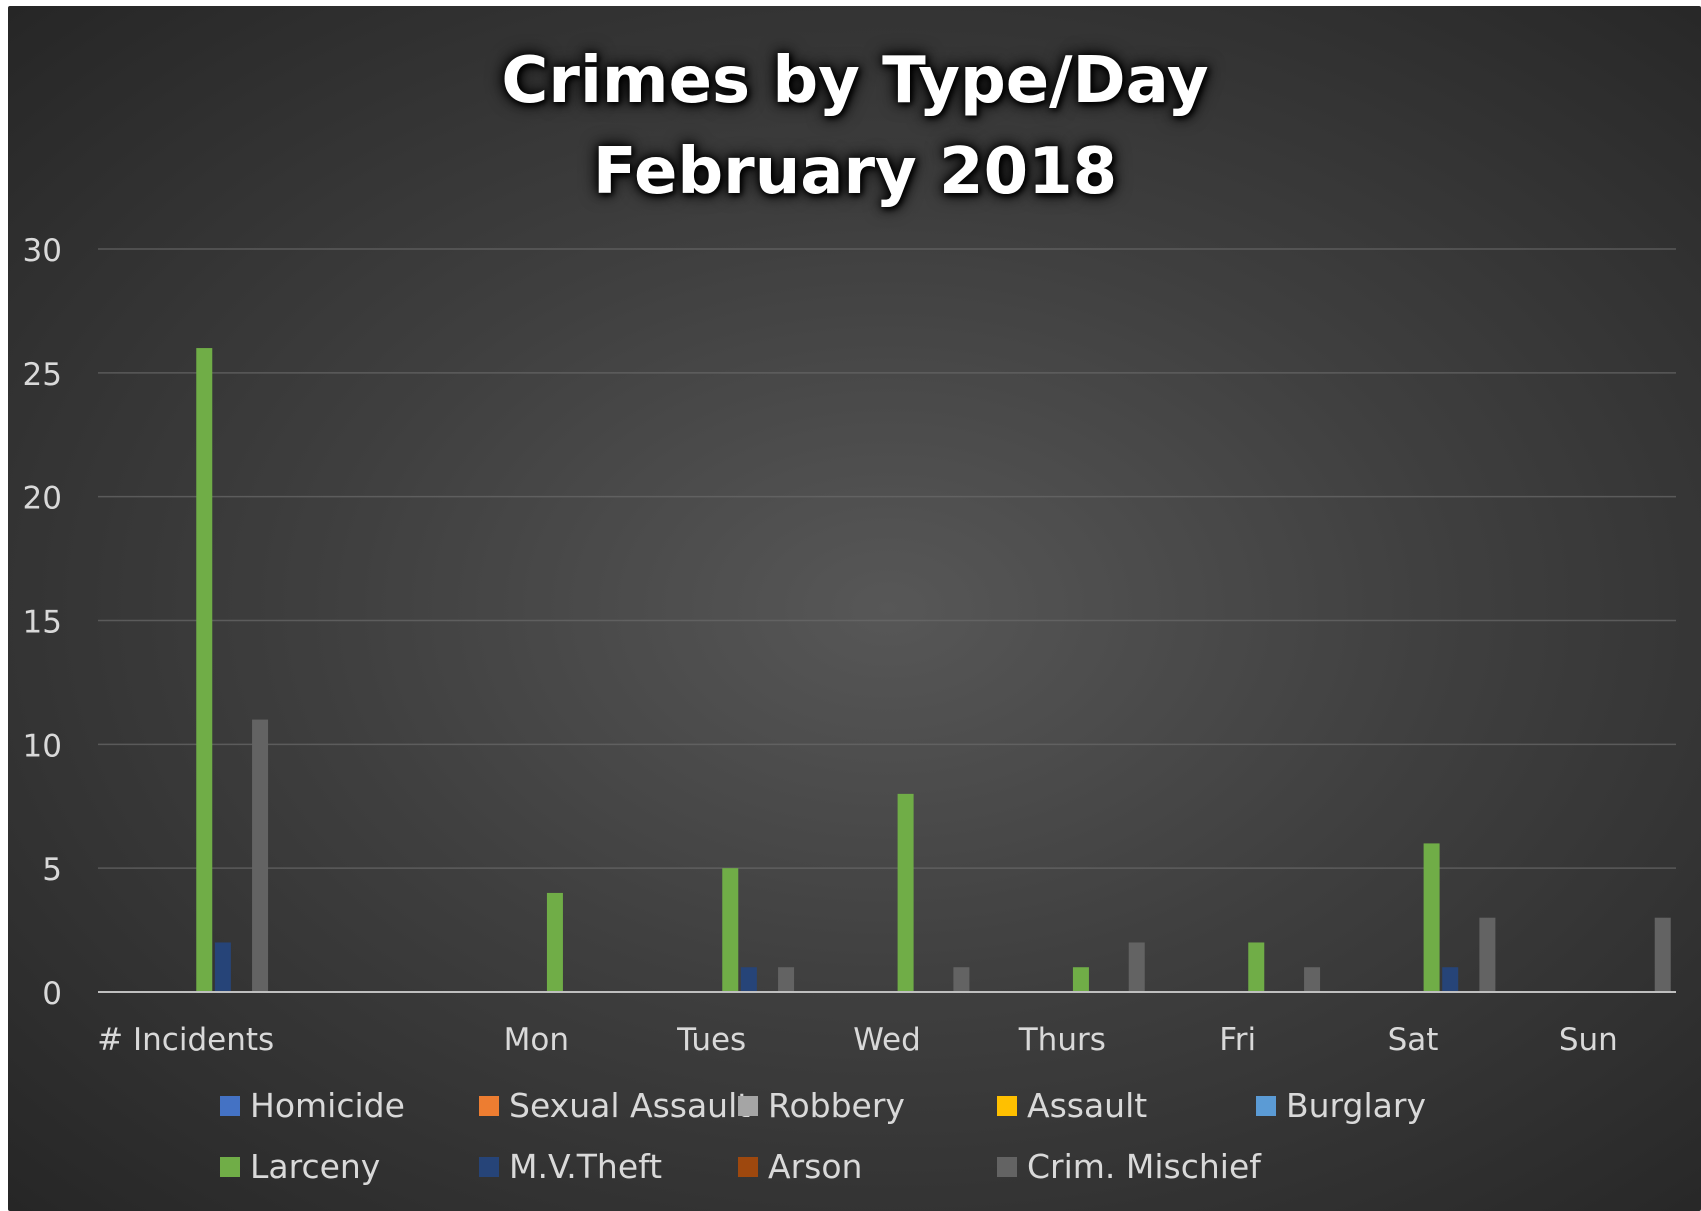 The height and width of the screenshot is (1211, 1701). I want to click on y-tick-label: 30, so click(42, 251).